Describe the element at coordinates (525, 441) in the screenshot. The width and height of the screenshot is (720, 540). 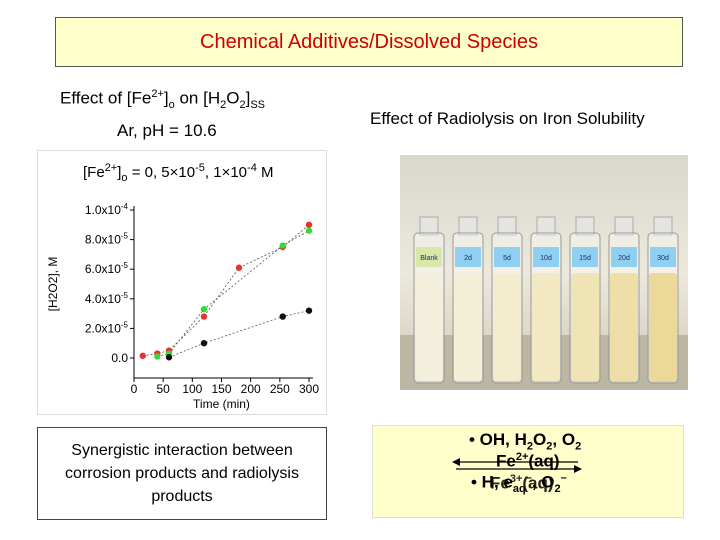
I see `reaction-line1: • OH, H2O2, O2` at that location.